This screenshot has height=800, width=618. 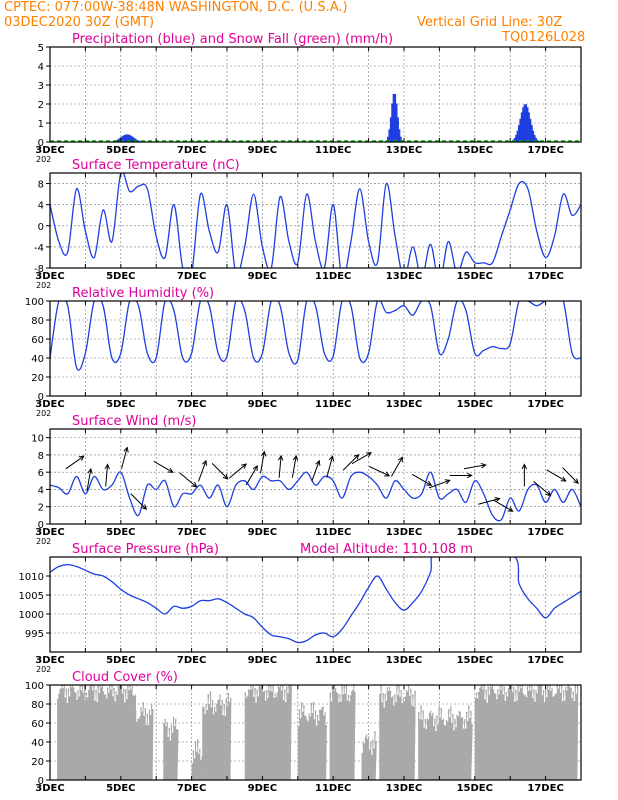 What do you see at coordinates (545, 532) in the screenshot?
I see `x-axis-date-label: 17DEC` at bounding box center [545, 532].